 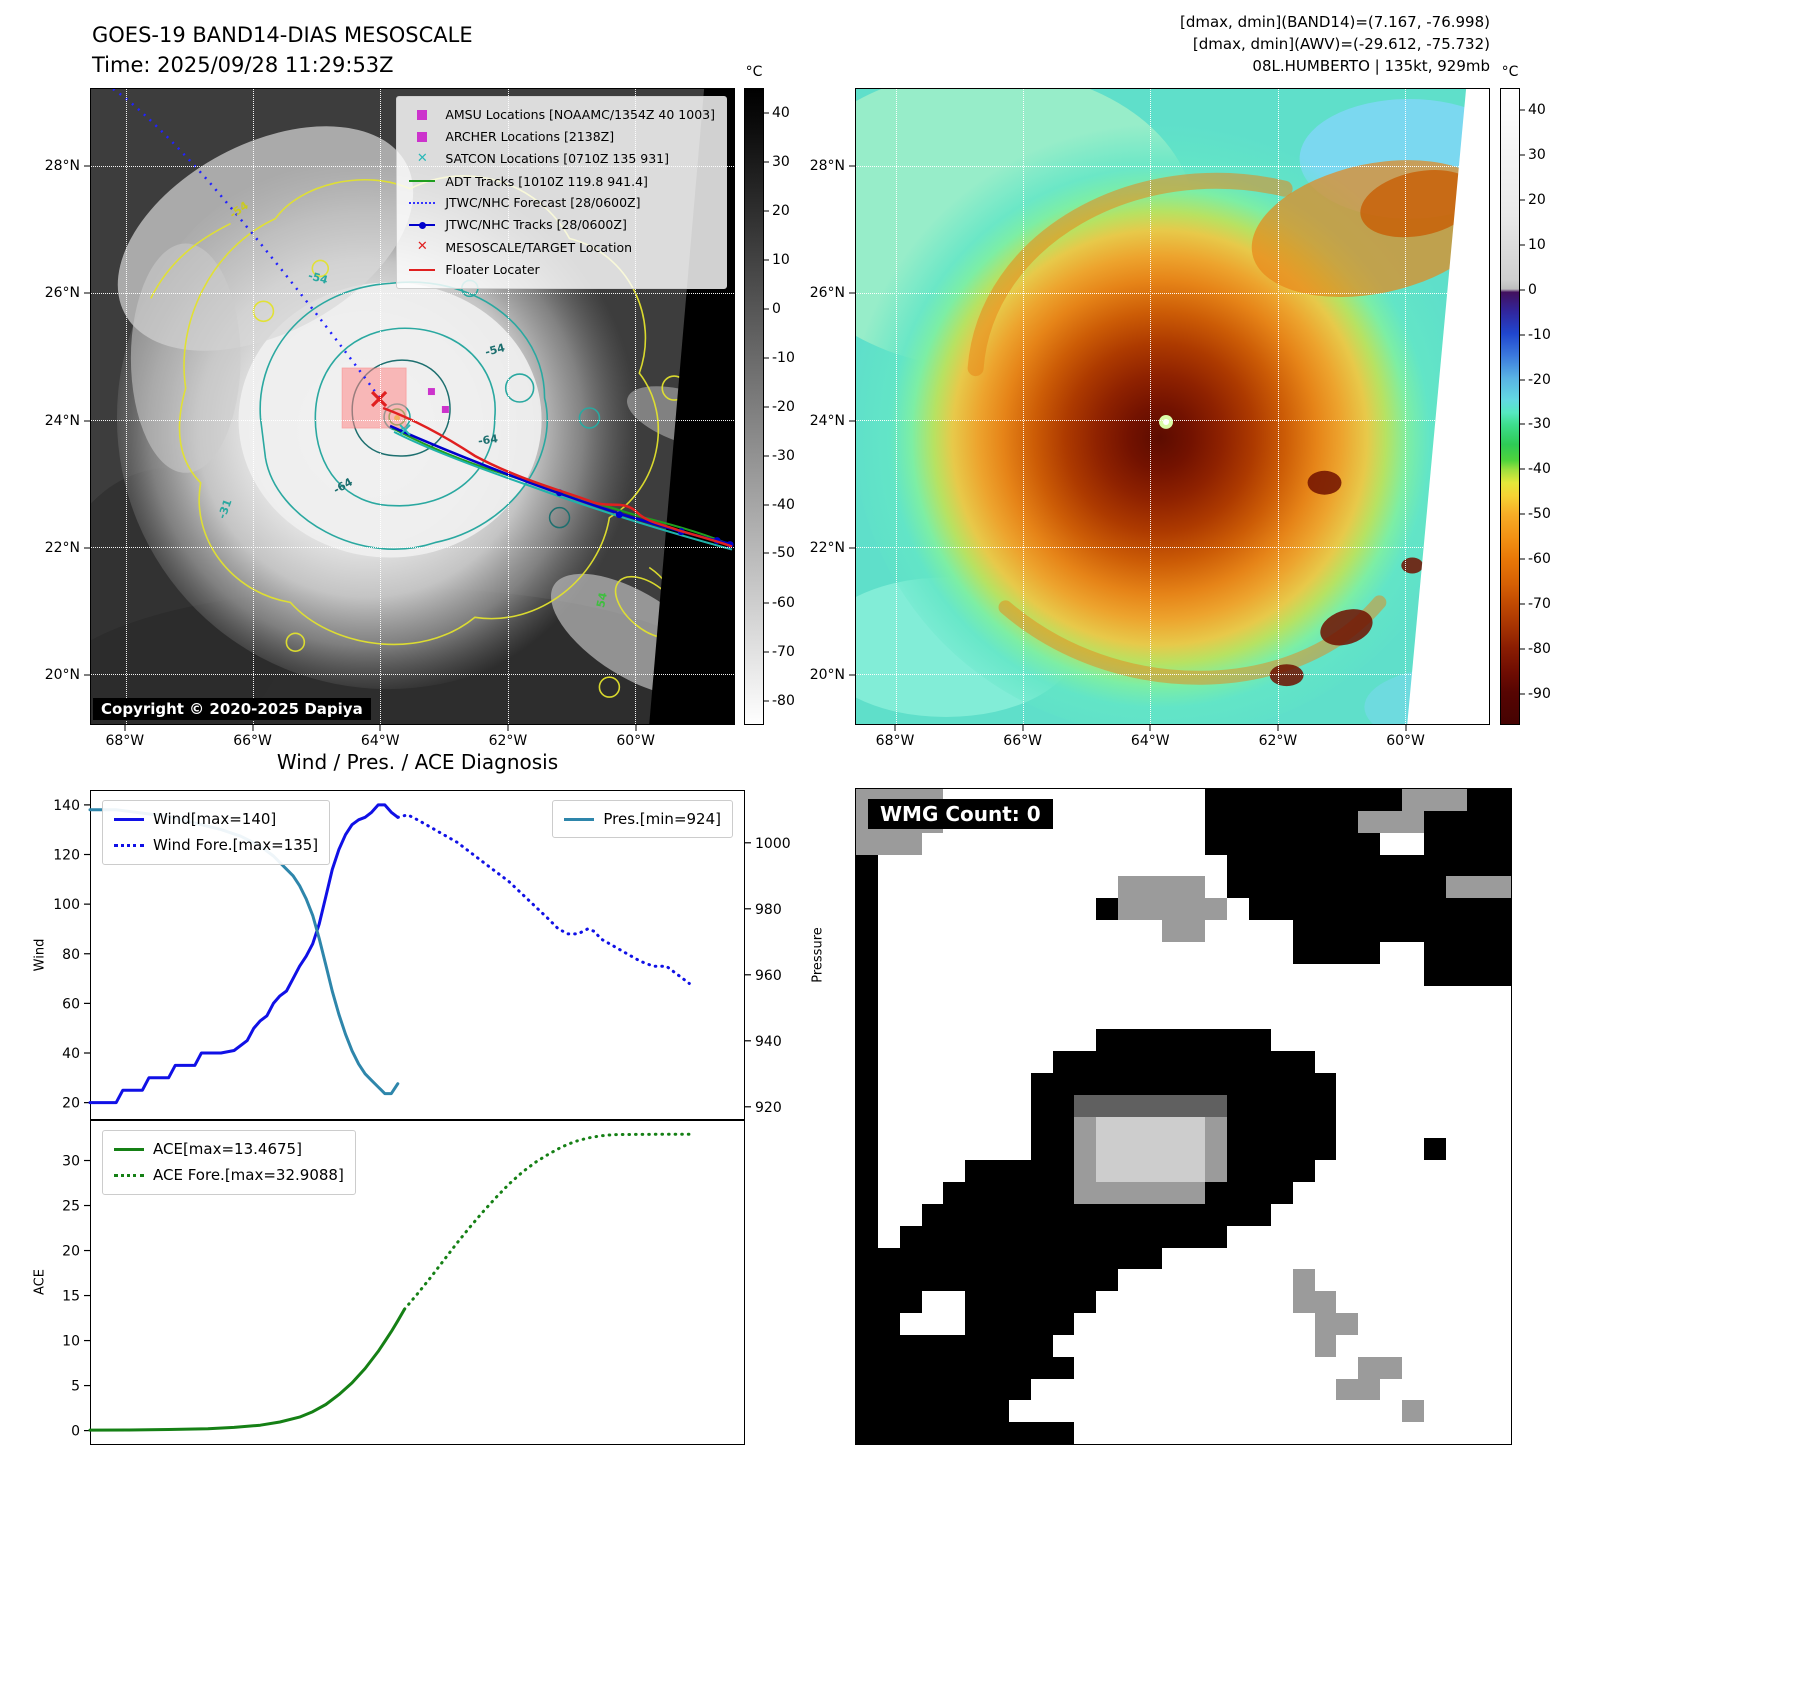 I want to click on lat-tick-label: 22°N, so click(x=62, y=547).